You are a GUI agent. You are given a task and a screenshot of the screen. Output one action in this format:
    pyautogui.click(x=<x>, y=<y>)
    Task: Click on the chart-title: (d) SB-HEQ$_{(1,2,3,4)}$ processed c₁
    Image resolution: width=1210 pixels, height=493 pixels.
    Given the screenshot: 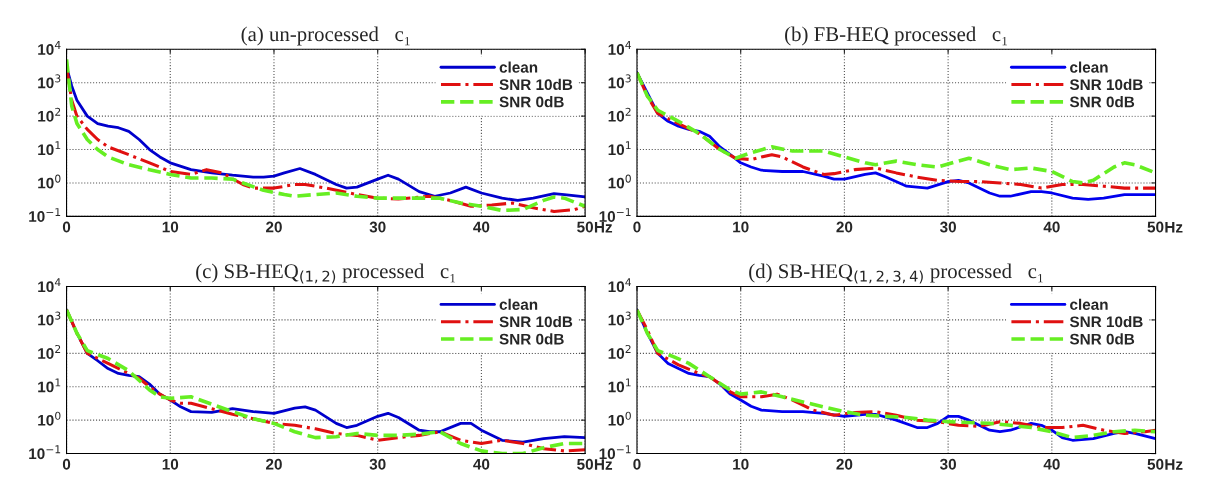 What is the action you would take?
    pyautogui.click(x=896, y=273)
    